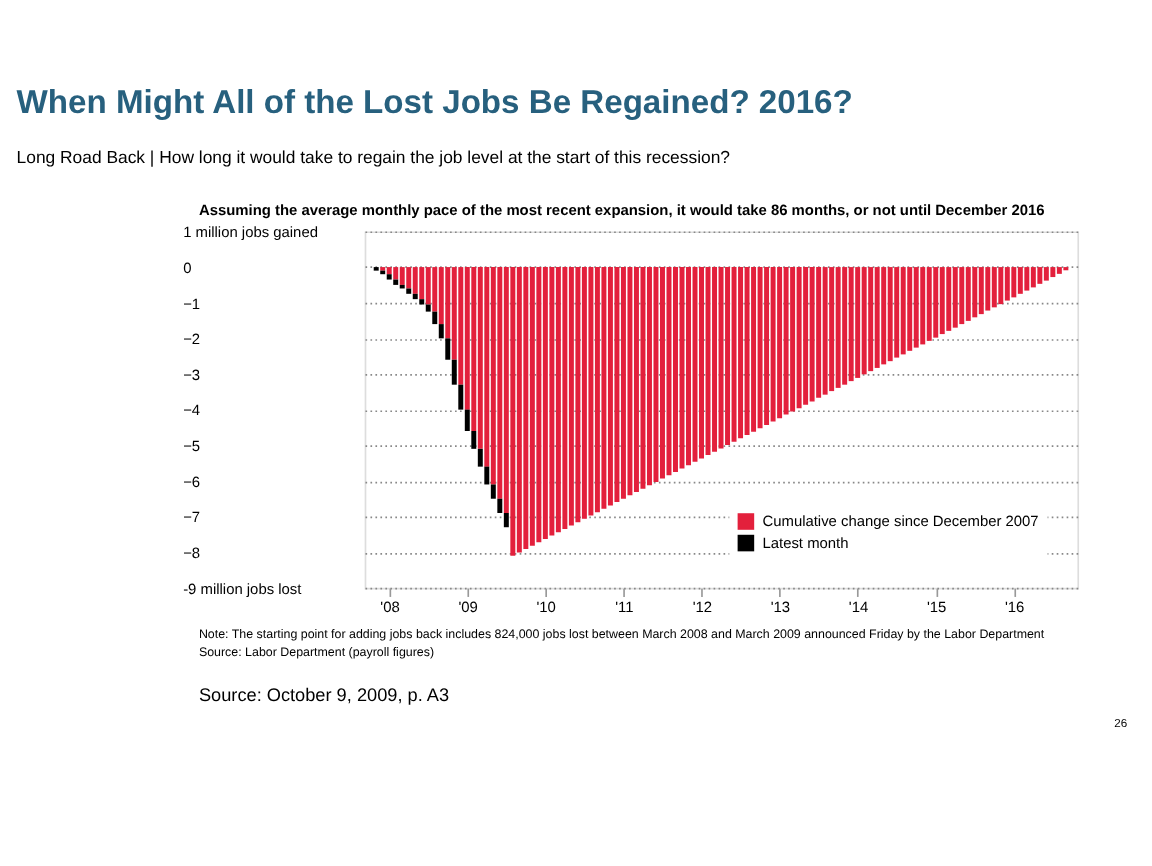 The height and width of the screenshot is (866, 1152). I want to click on y-tick-label: −5, so click(192, 446).